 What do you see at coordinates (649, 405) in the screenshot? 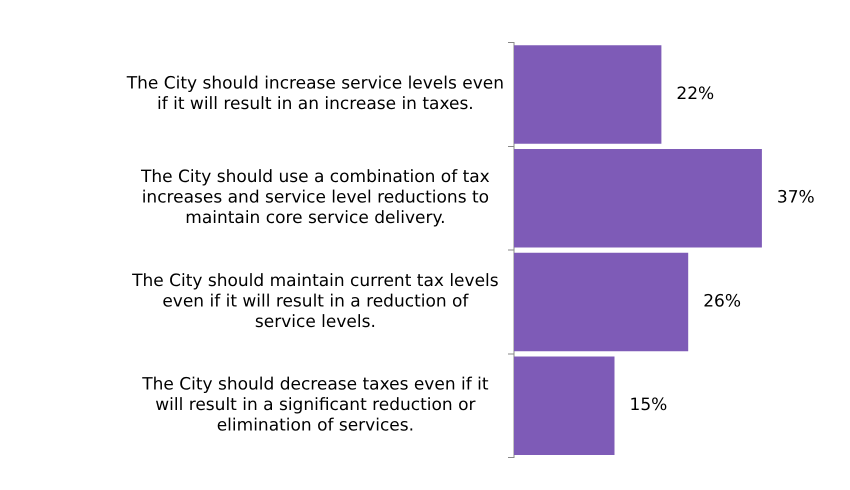
I see `data-label: 15%` at bounding box center [649, 405].